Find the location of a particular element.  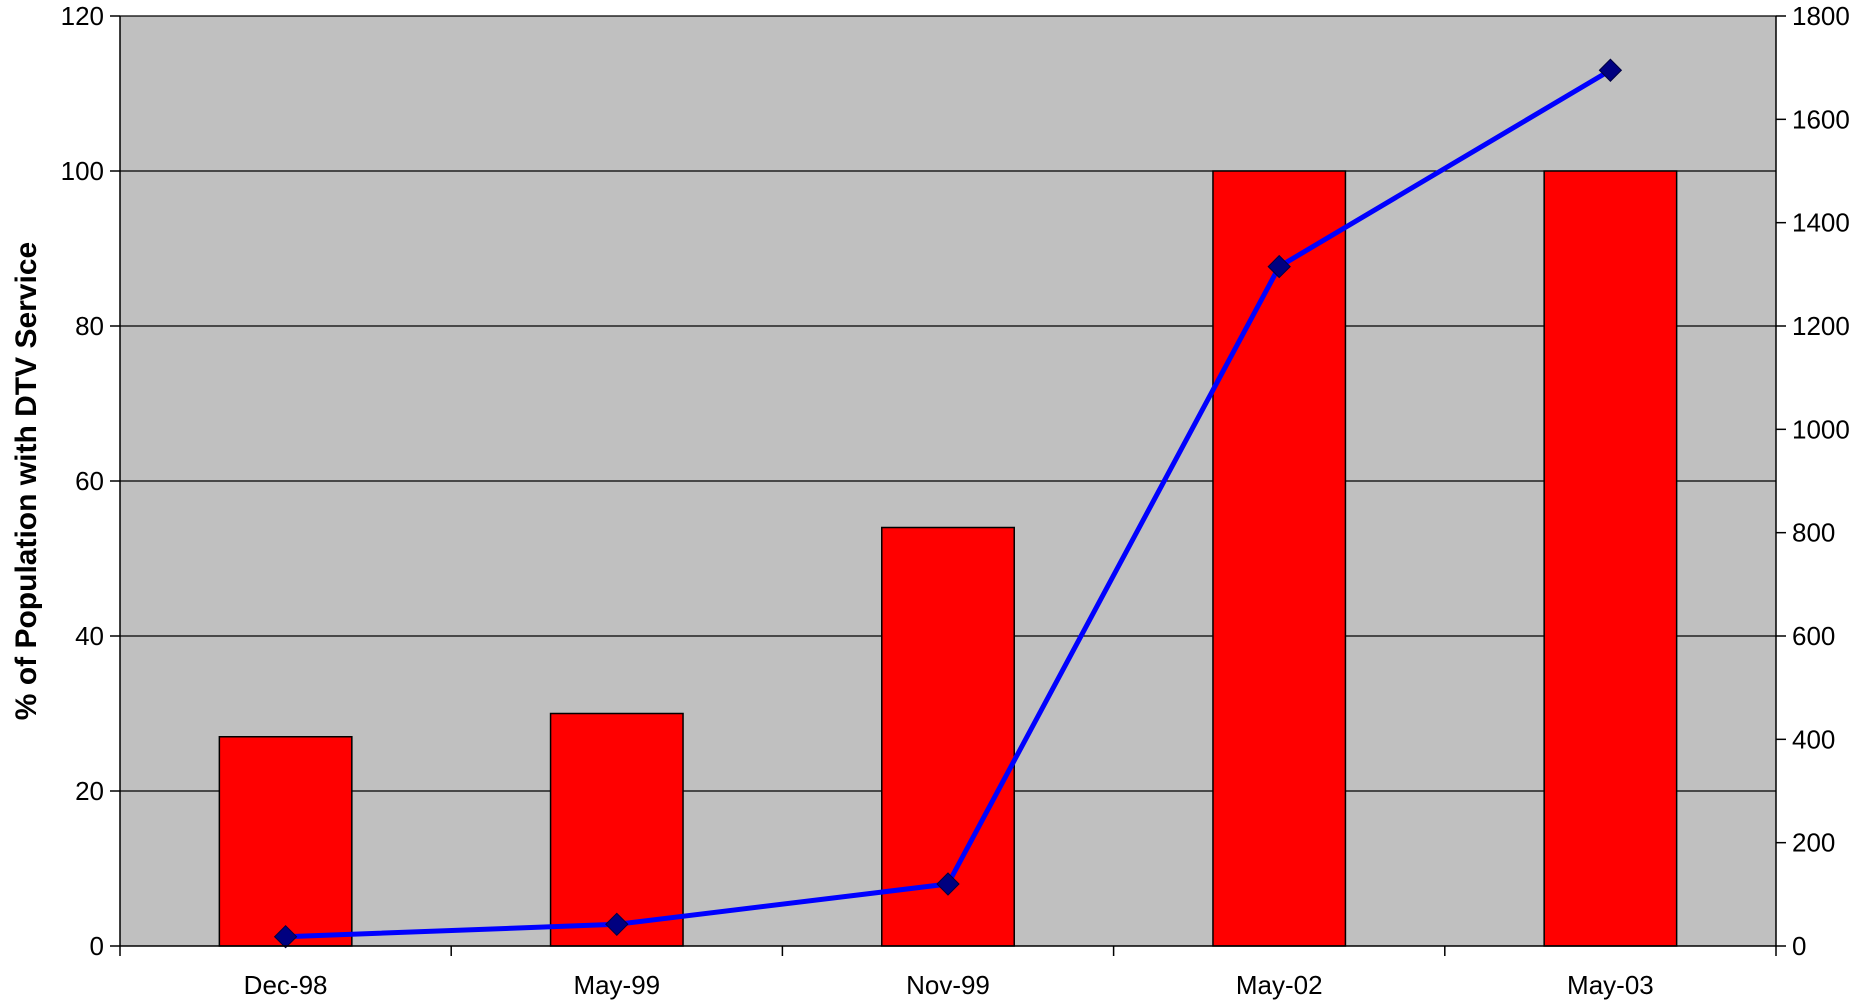

y-right-tick-label: 800 is located at coordinates (1813, 533).